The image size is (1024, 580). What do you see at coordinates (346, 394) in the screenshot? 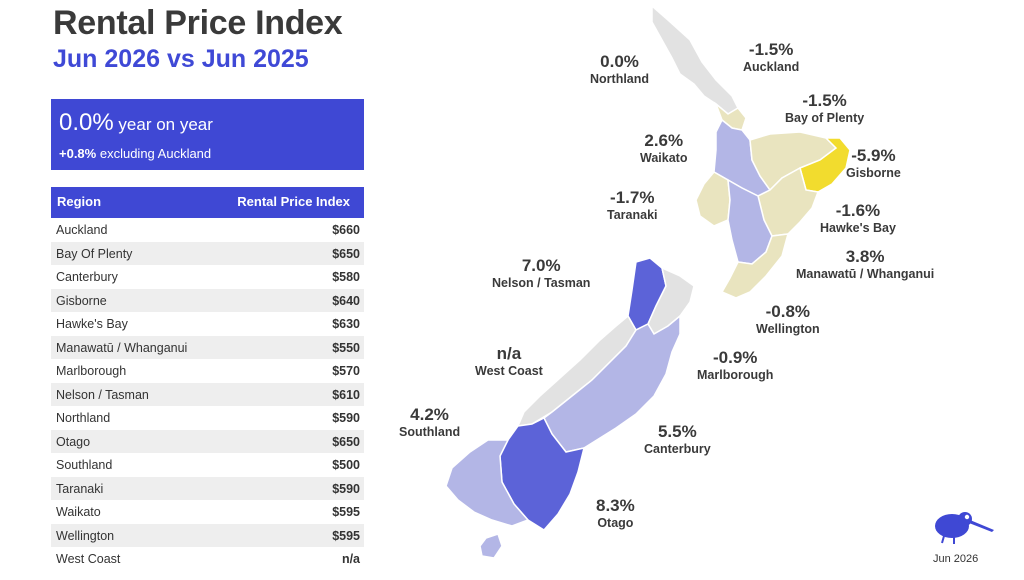
I see `row-value: $610` at bounding box center [346, 394].